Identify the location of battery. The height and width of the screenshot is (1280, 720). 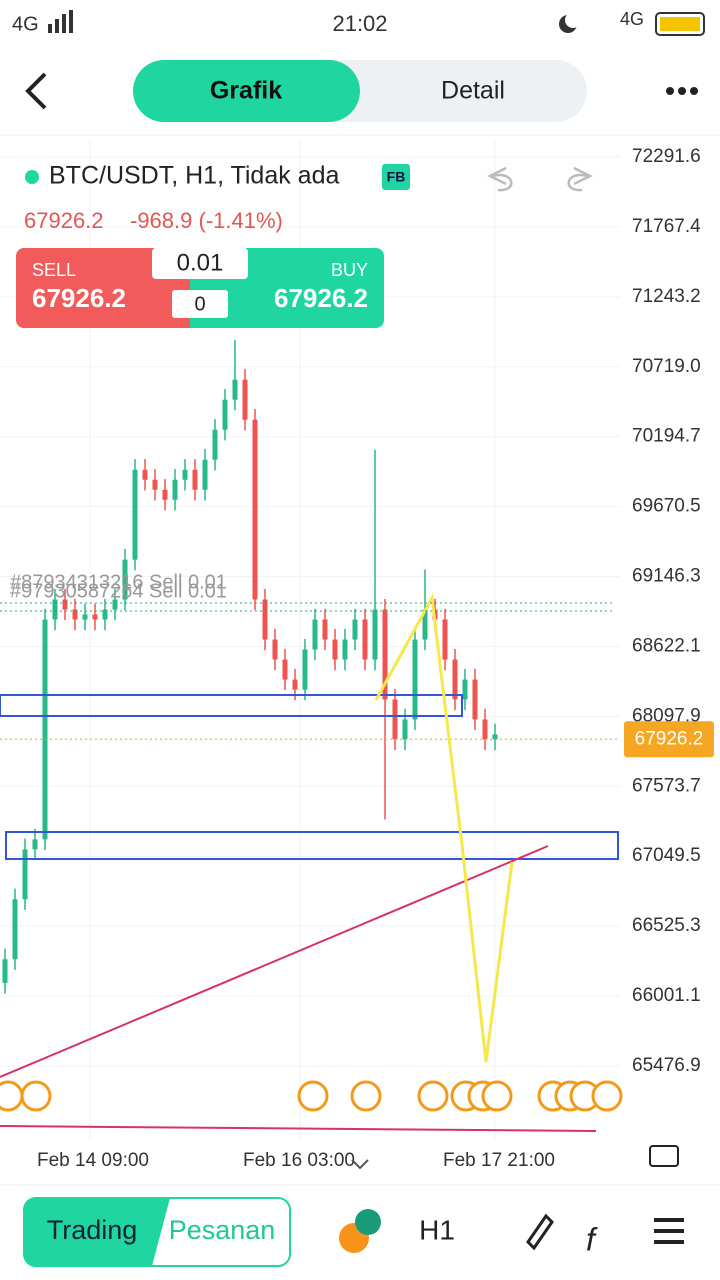
(680, 24).